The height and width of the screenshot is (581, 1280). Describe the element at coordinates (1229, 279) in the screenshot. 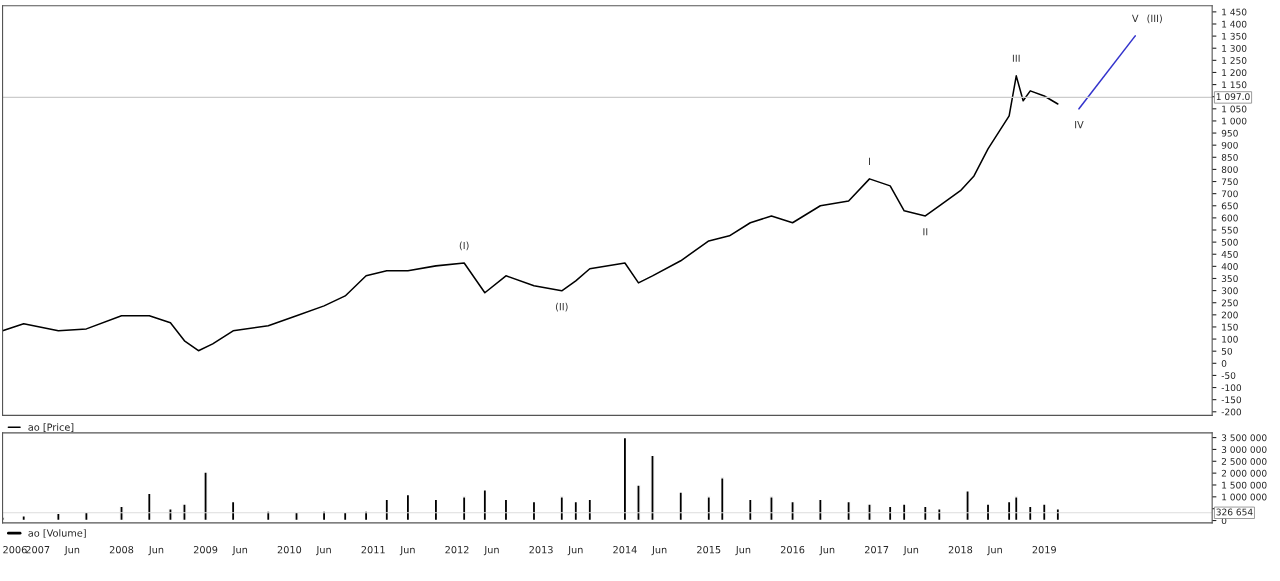

I see `y-tick-label: 350` at that location.